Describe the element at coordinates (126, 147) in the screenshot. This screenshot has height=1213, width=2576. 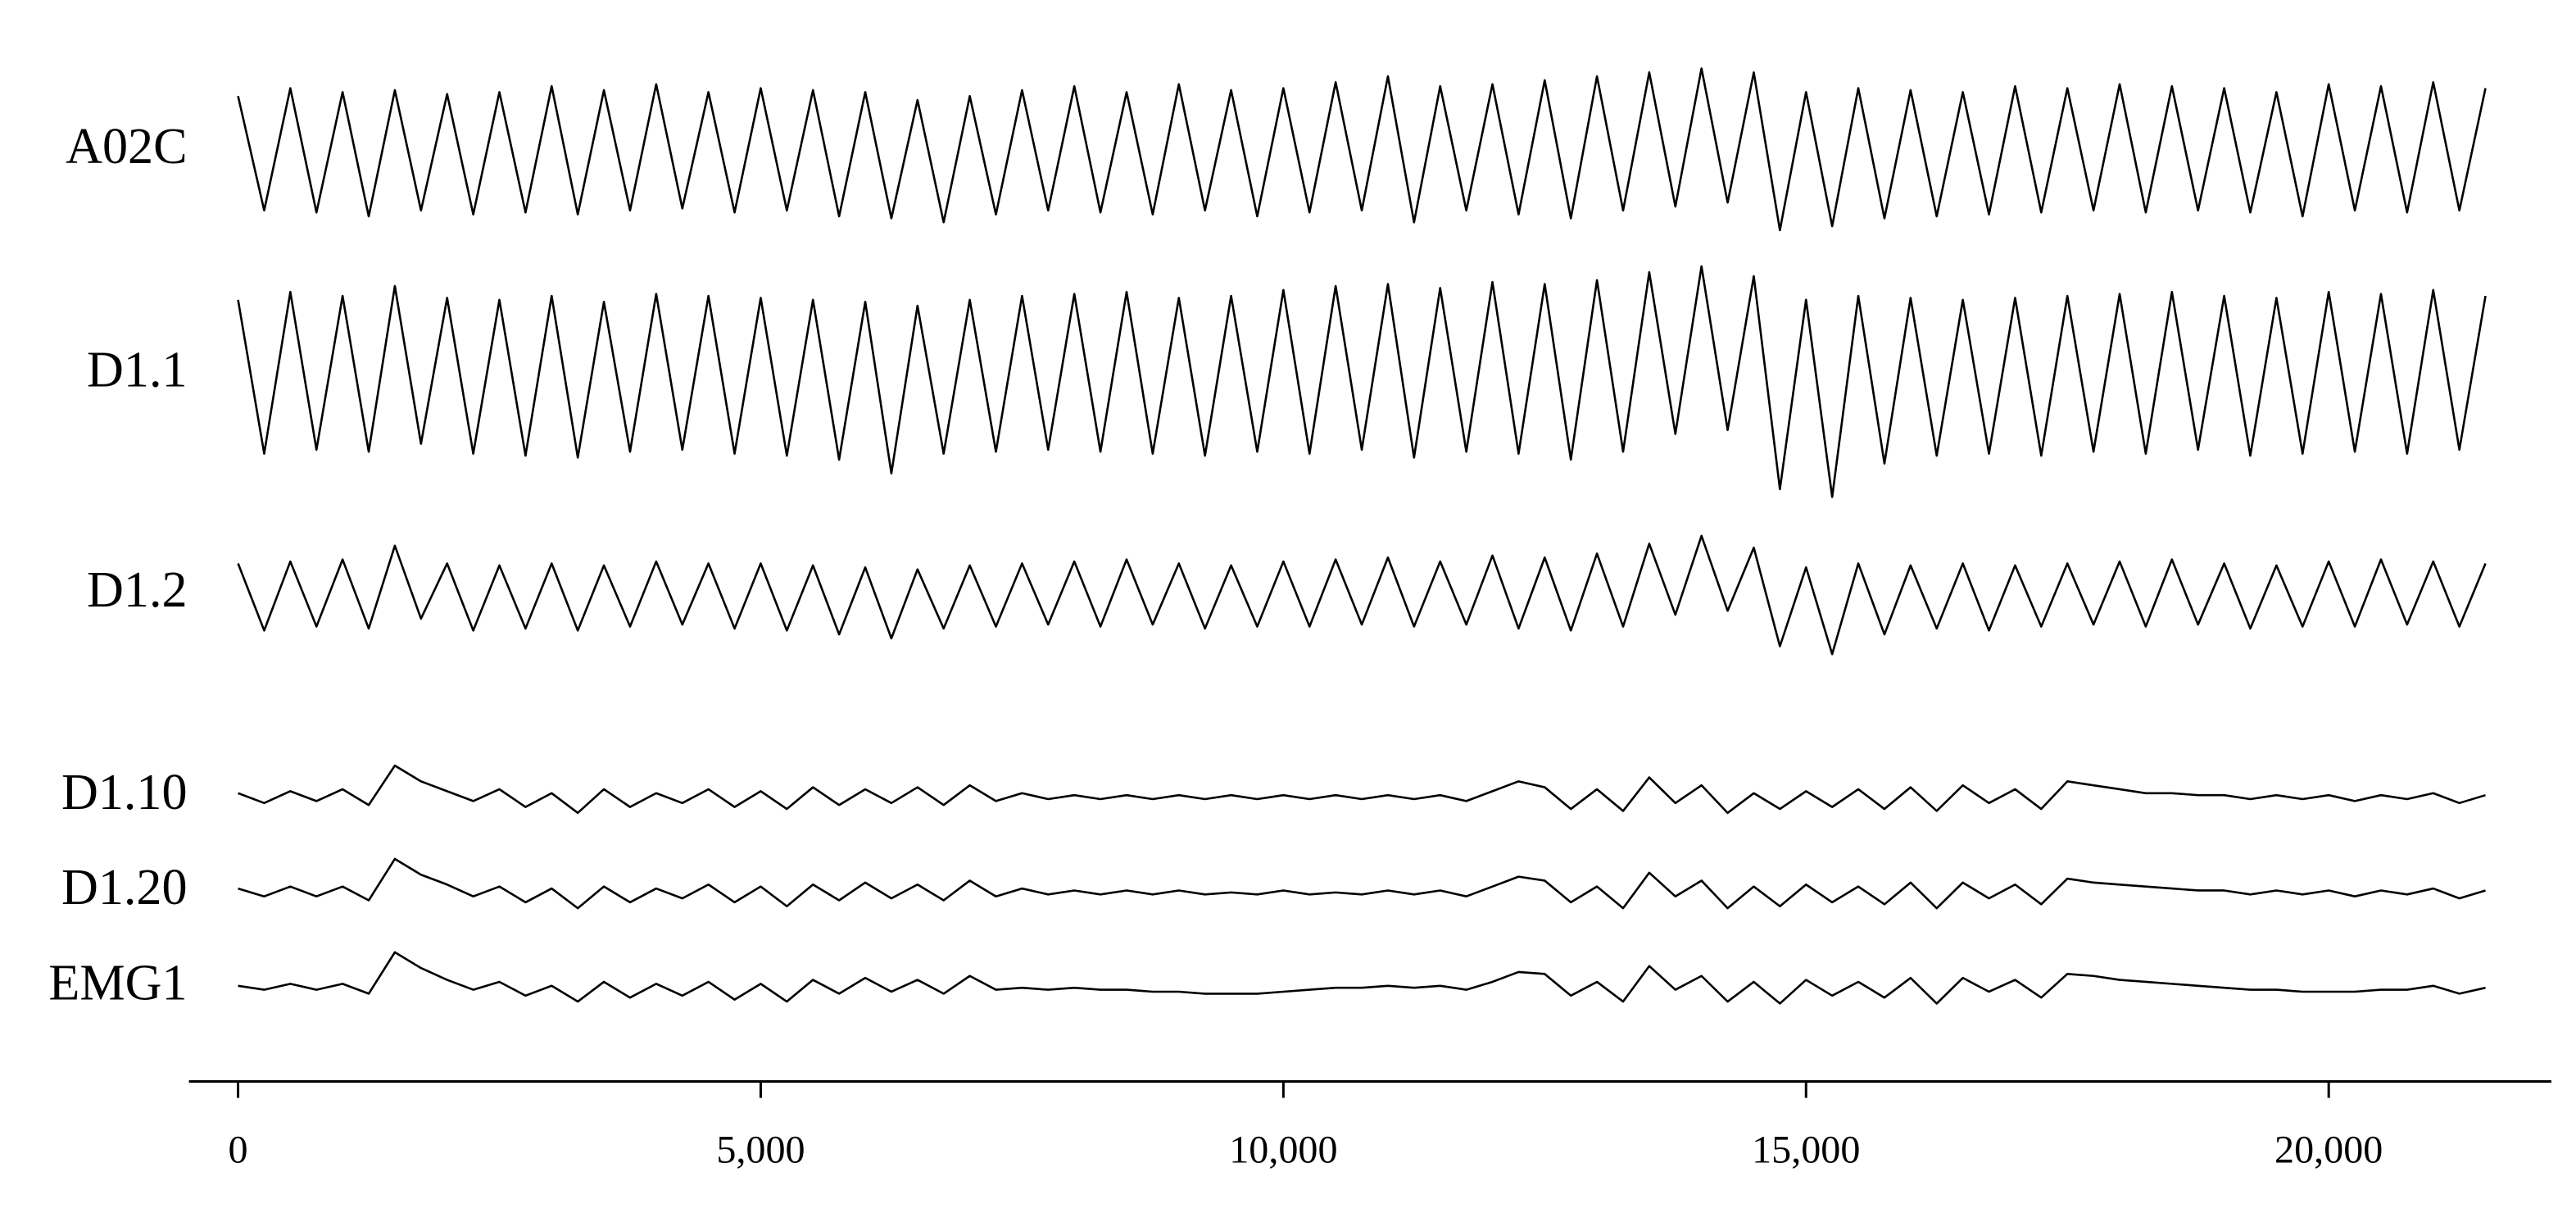
I see `trace-label: A02C` at that location.